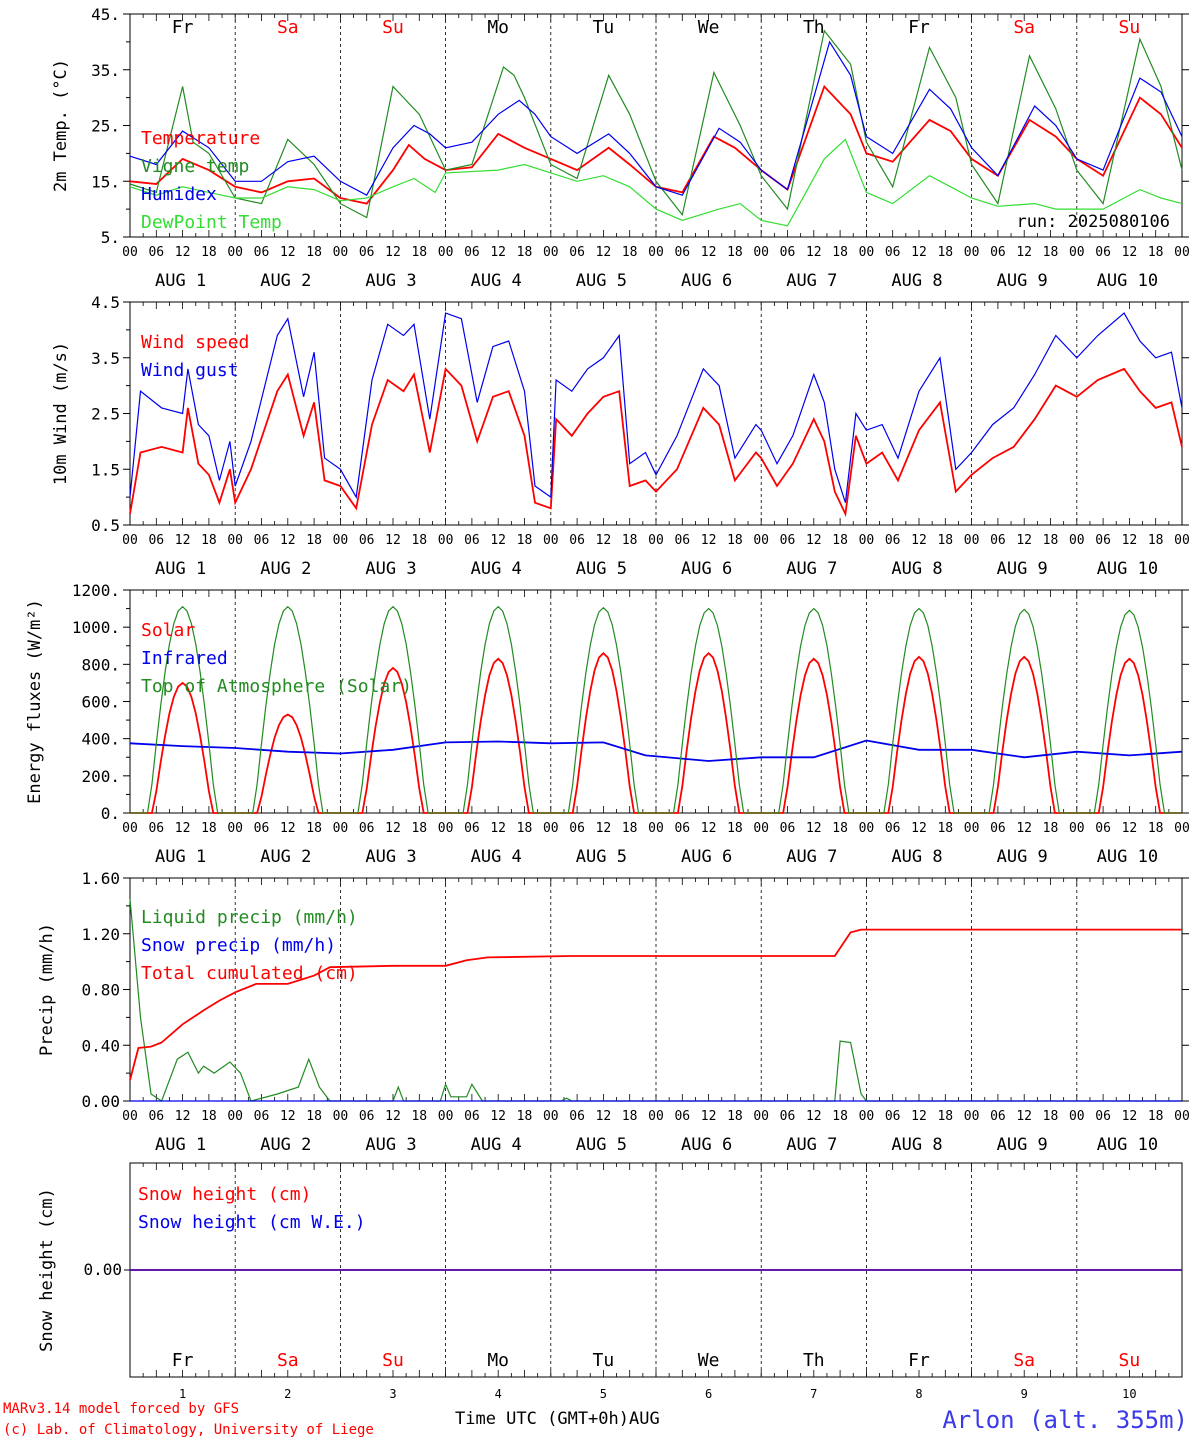 This screenshot has height=1440, width=1194. What do you see at coordinates (96, 627) in the screenshot?
I see `y-tick-label: 1000.` at bounding box center [96, 627].